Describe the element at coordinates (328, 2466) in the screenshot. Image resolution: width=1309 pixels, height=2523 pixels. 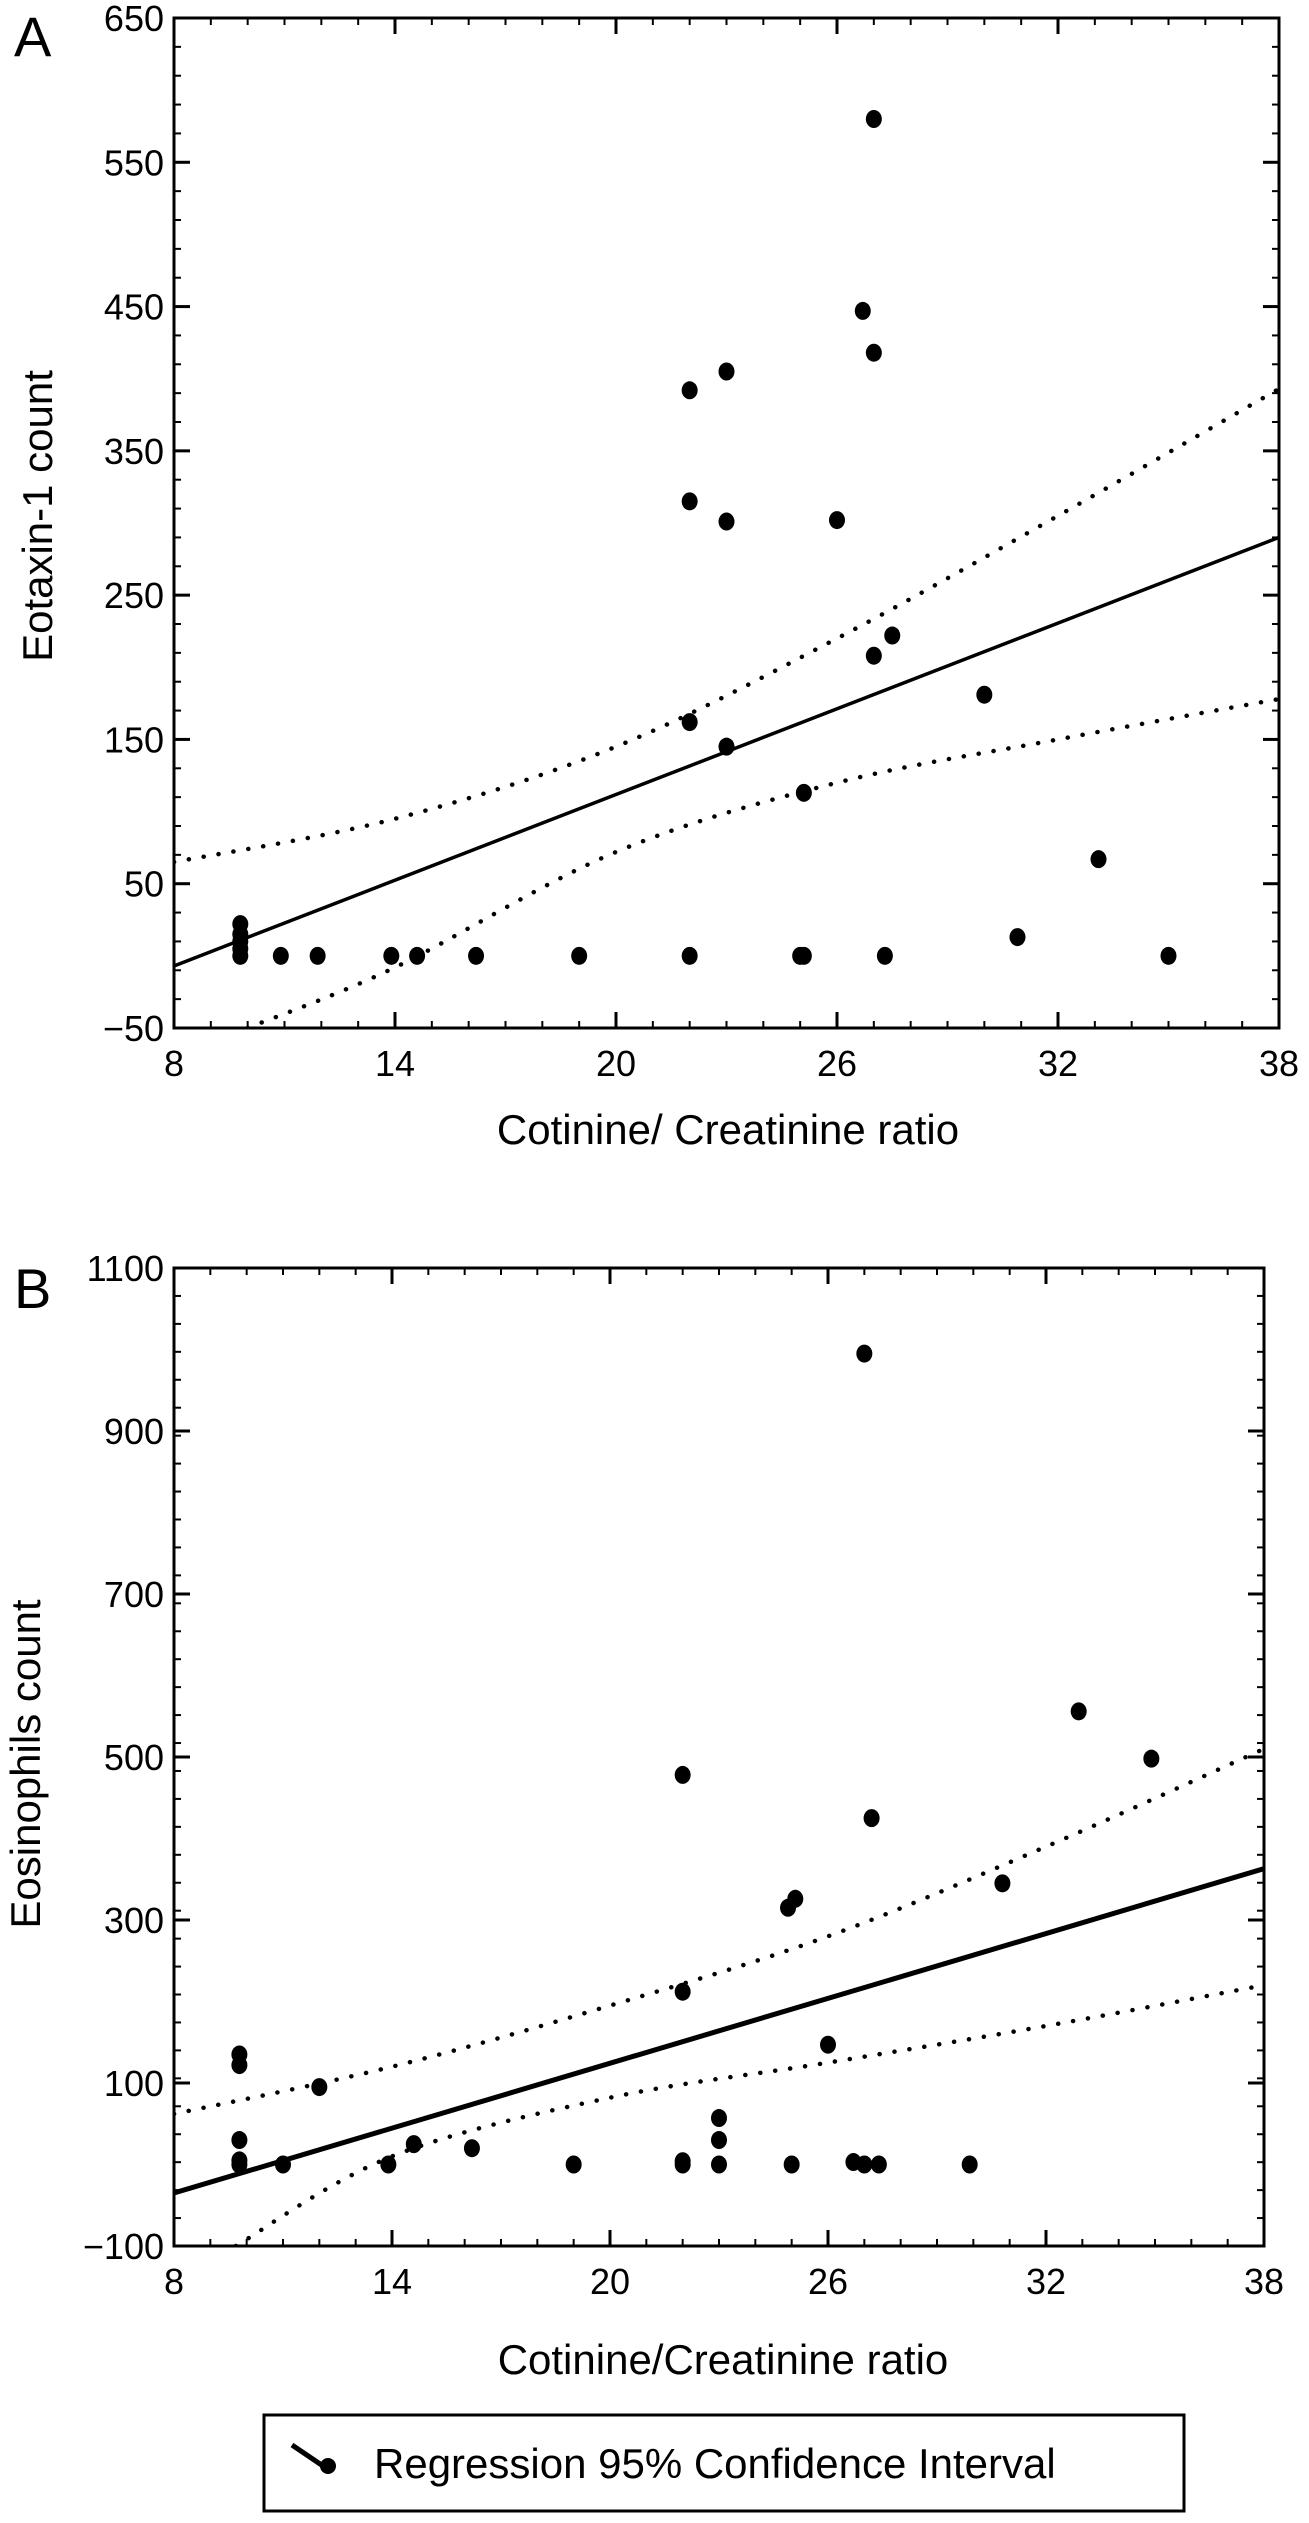
I see `legend-point-sample` at that location.